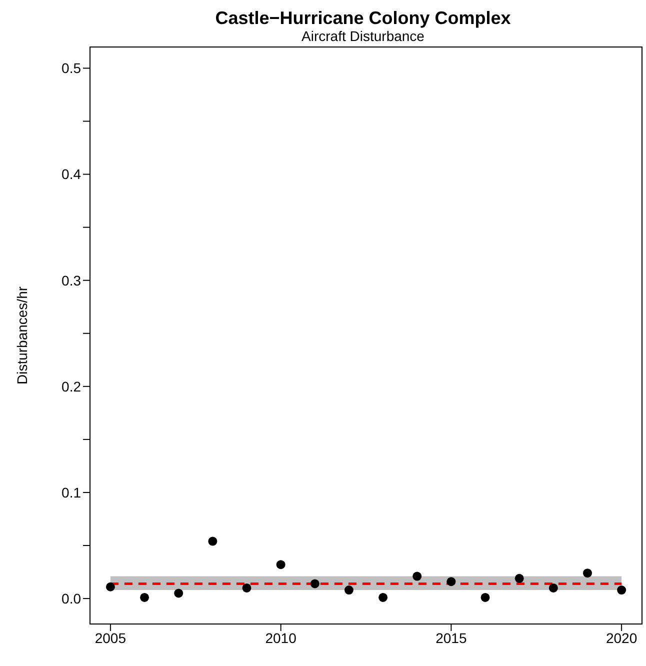 Image resolution: width=646 pixels, height=666 pixels. Describe the element at coordinates (72, 174) in the screenshot. I see `y-tick-label: 0.4` at that location.